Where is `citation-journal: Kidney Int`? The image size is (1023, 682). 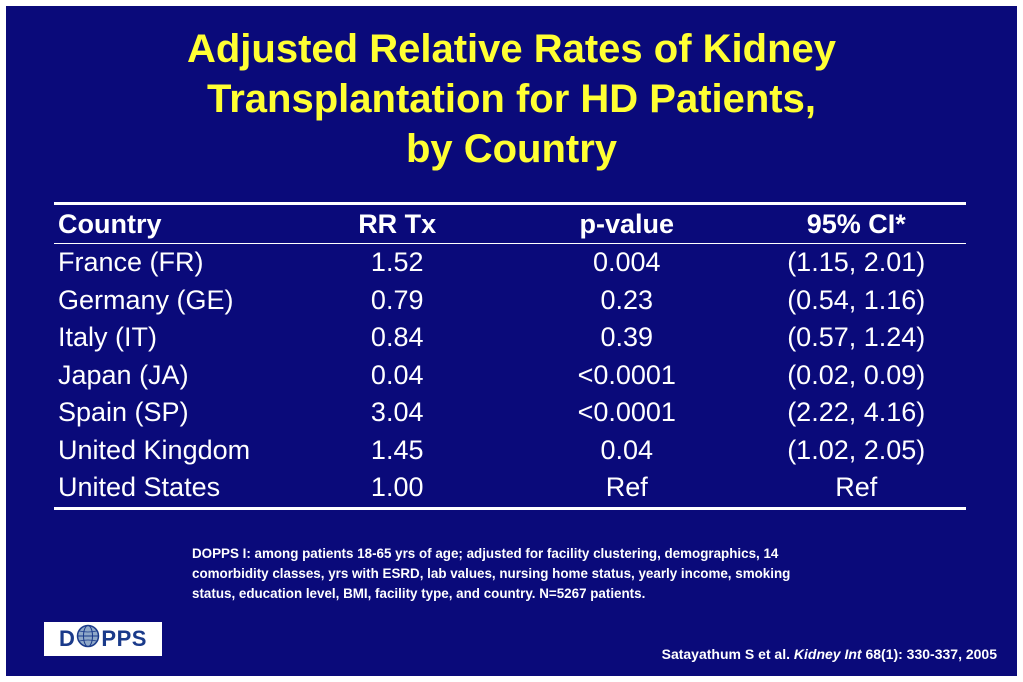
citation-journal: Kidney Int is located at coordinates (827, 654).